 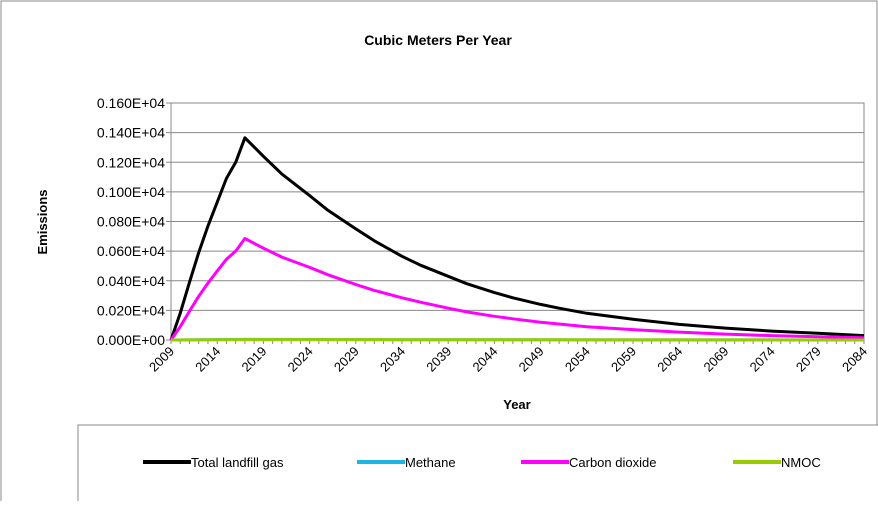 I want to click on y-tick-label: 0.000E+00, so click(x=131, y=340).